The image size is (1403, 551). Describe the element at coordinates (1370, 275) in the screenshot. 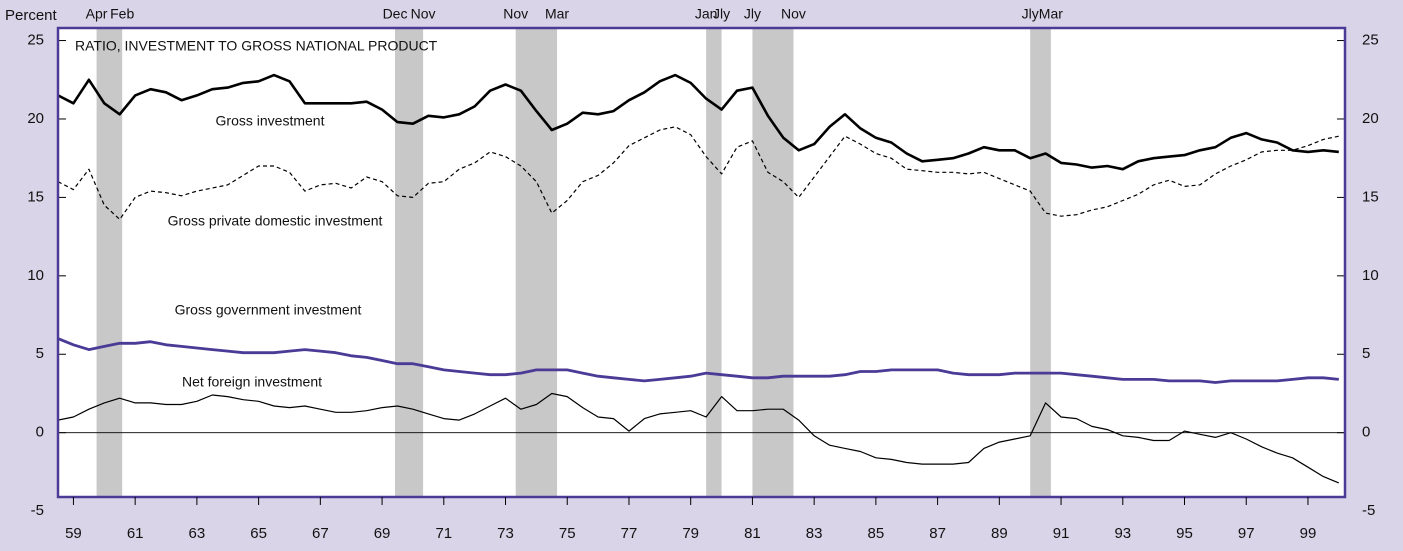

I see `y2-tick-label: 10` at that location.